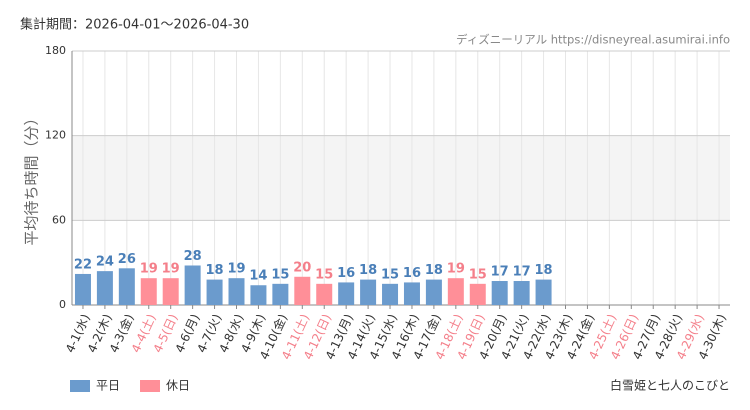 The width and height of the screenshot is (750, 410). Describe the element at coordinates (178, 386) in the screenshot. I see `legend-label: 休日` at that location.